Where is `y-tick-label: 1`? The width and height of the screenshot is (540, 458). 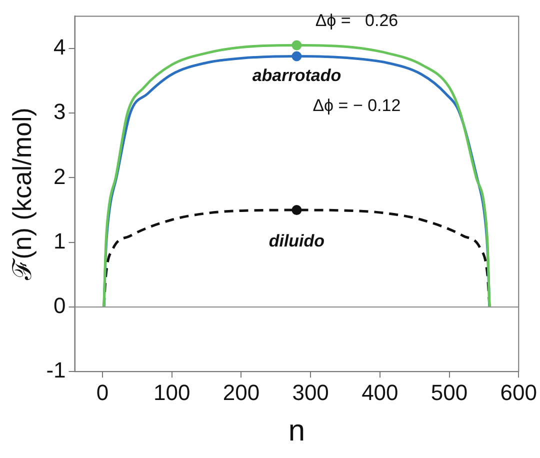
y-tick-label: 1 is located at coordinates (60, 241).